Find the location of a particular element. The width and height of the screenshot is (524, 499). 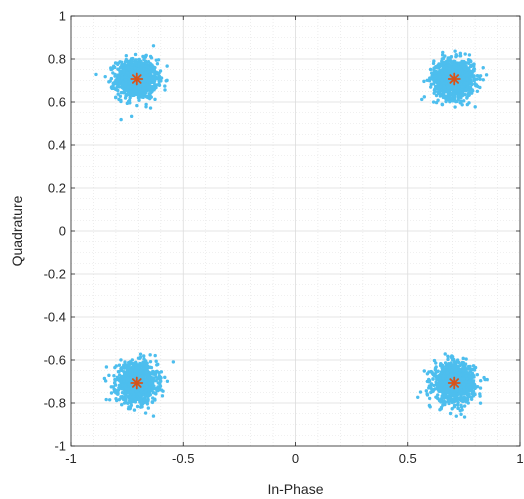

y-tick-label: -0.4 is located at coordinates (55, 317).